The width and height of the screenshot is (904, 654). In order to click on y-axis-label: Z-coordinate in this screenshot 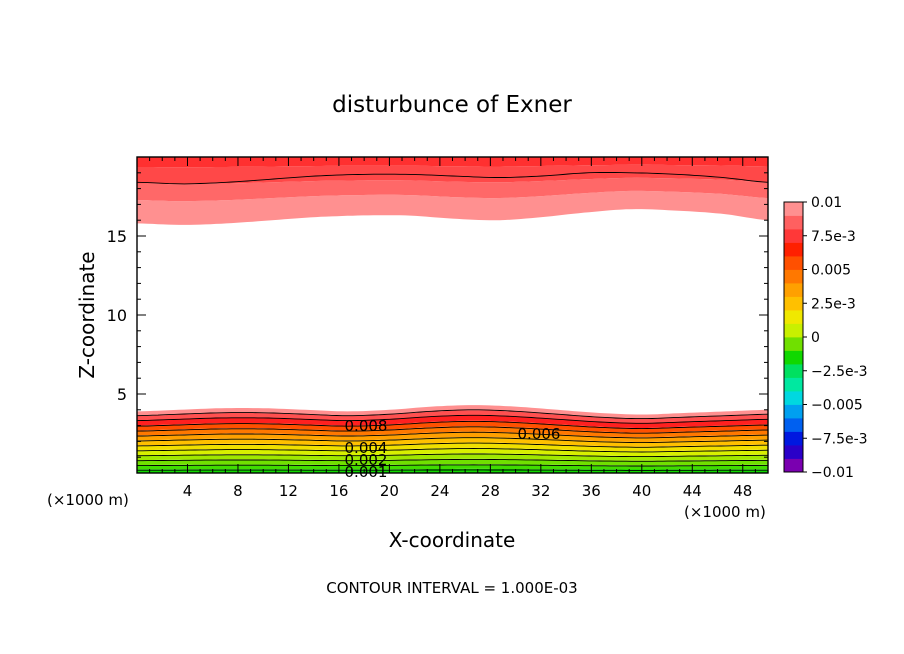, I will do `click(87, 314)`.